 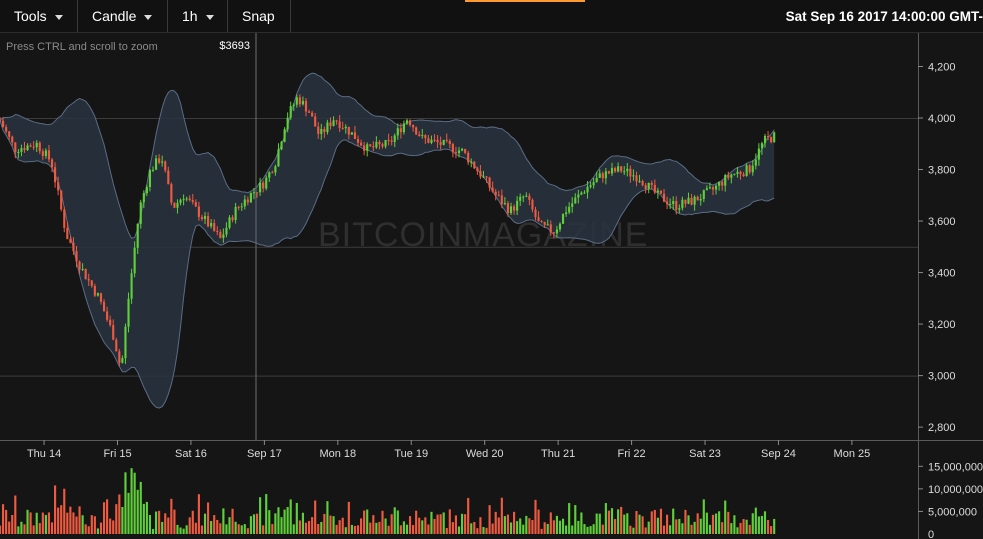 What do you see at coordinates (337, 454) in the screenshot?
I see `x-tick-label: Mon 18` at bounding box center [337, 454].